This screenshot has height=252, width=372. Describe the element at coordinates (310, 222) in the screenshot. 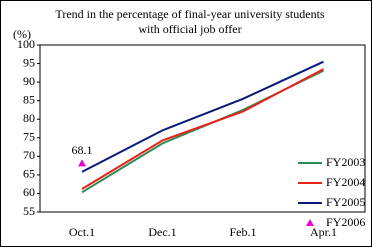

I see `legend-symbol` at that location.